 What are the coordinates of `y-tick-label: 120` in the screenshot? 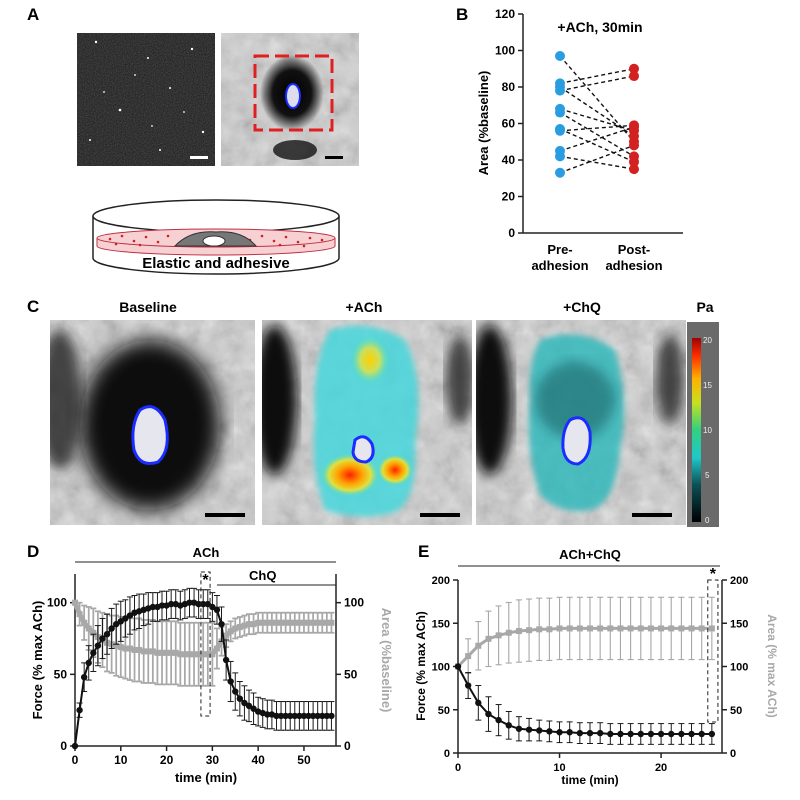 It's located at (505, 14).